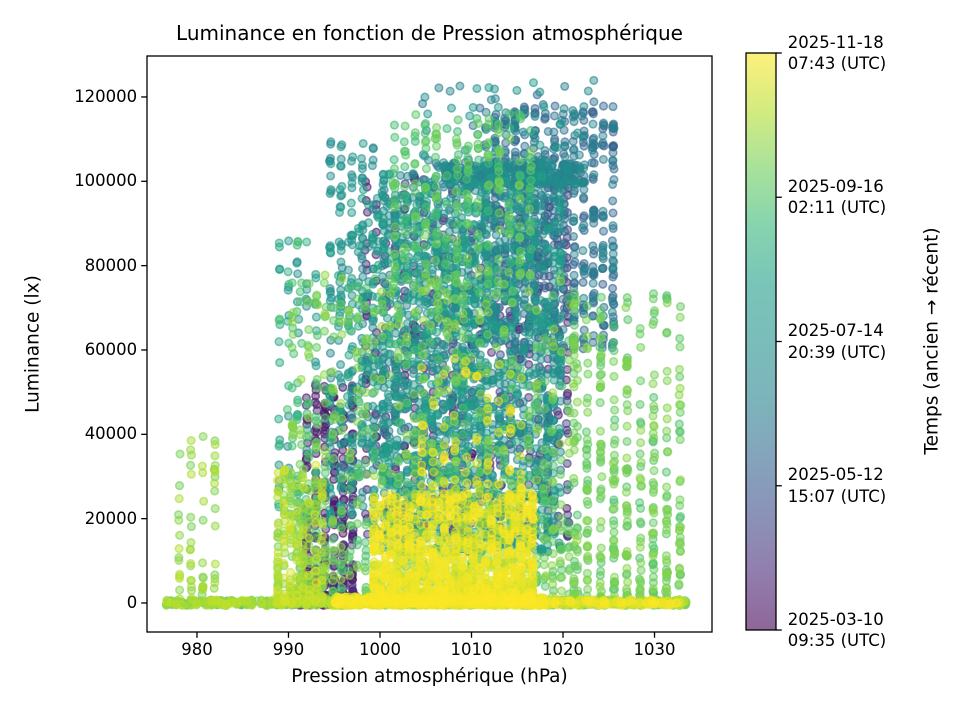 The height and width of the screenshot is (720, 960). I want to click on colorbar-ticks, so click(779, 341).